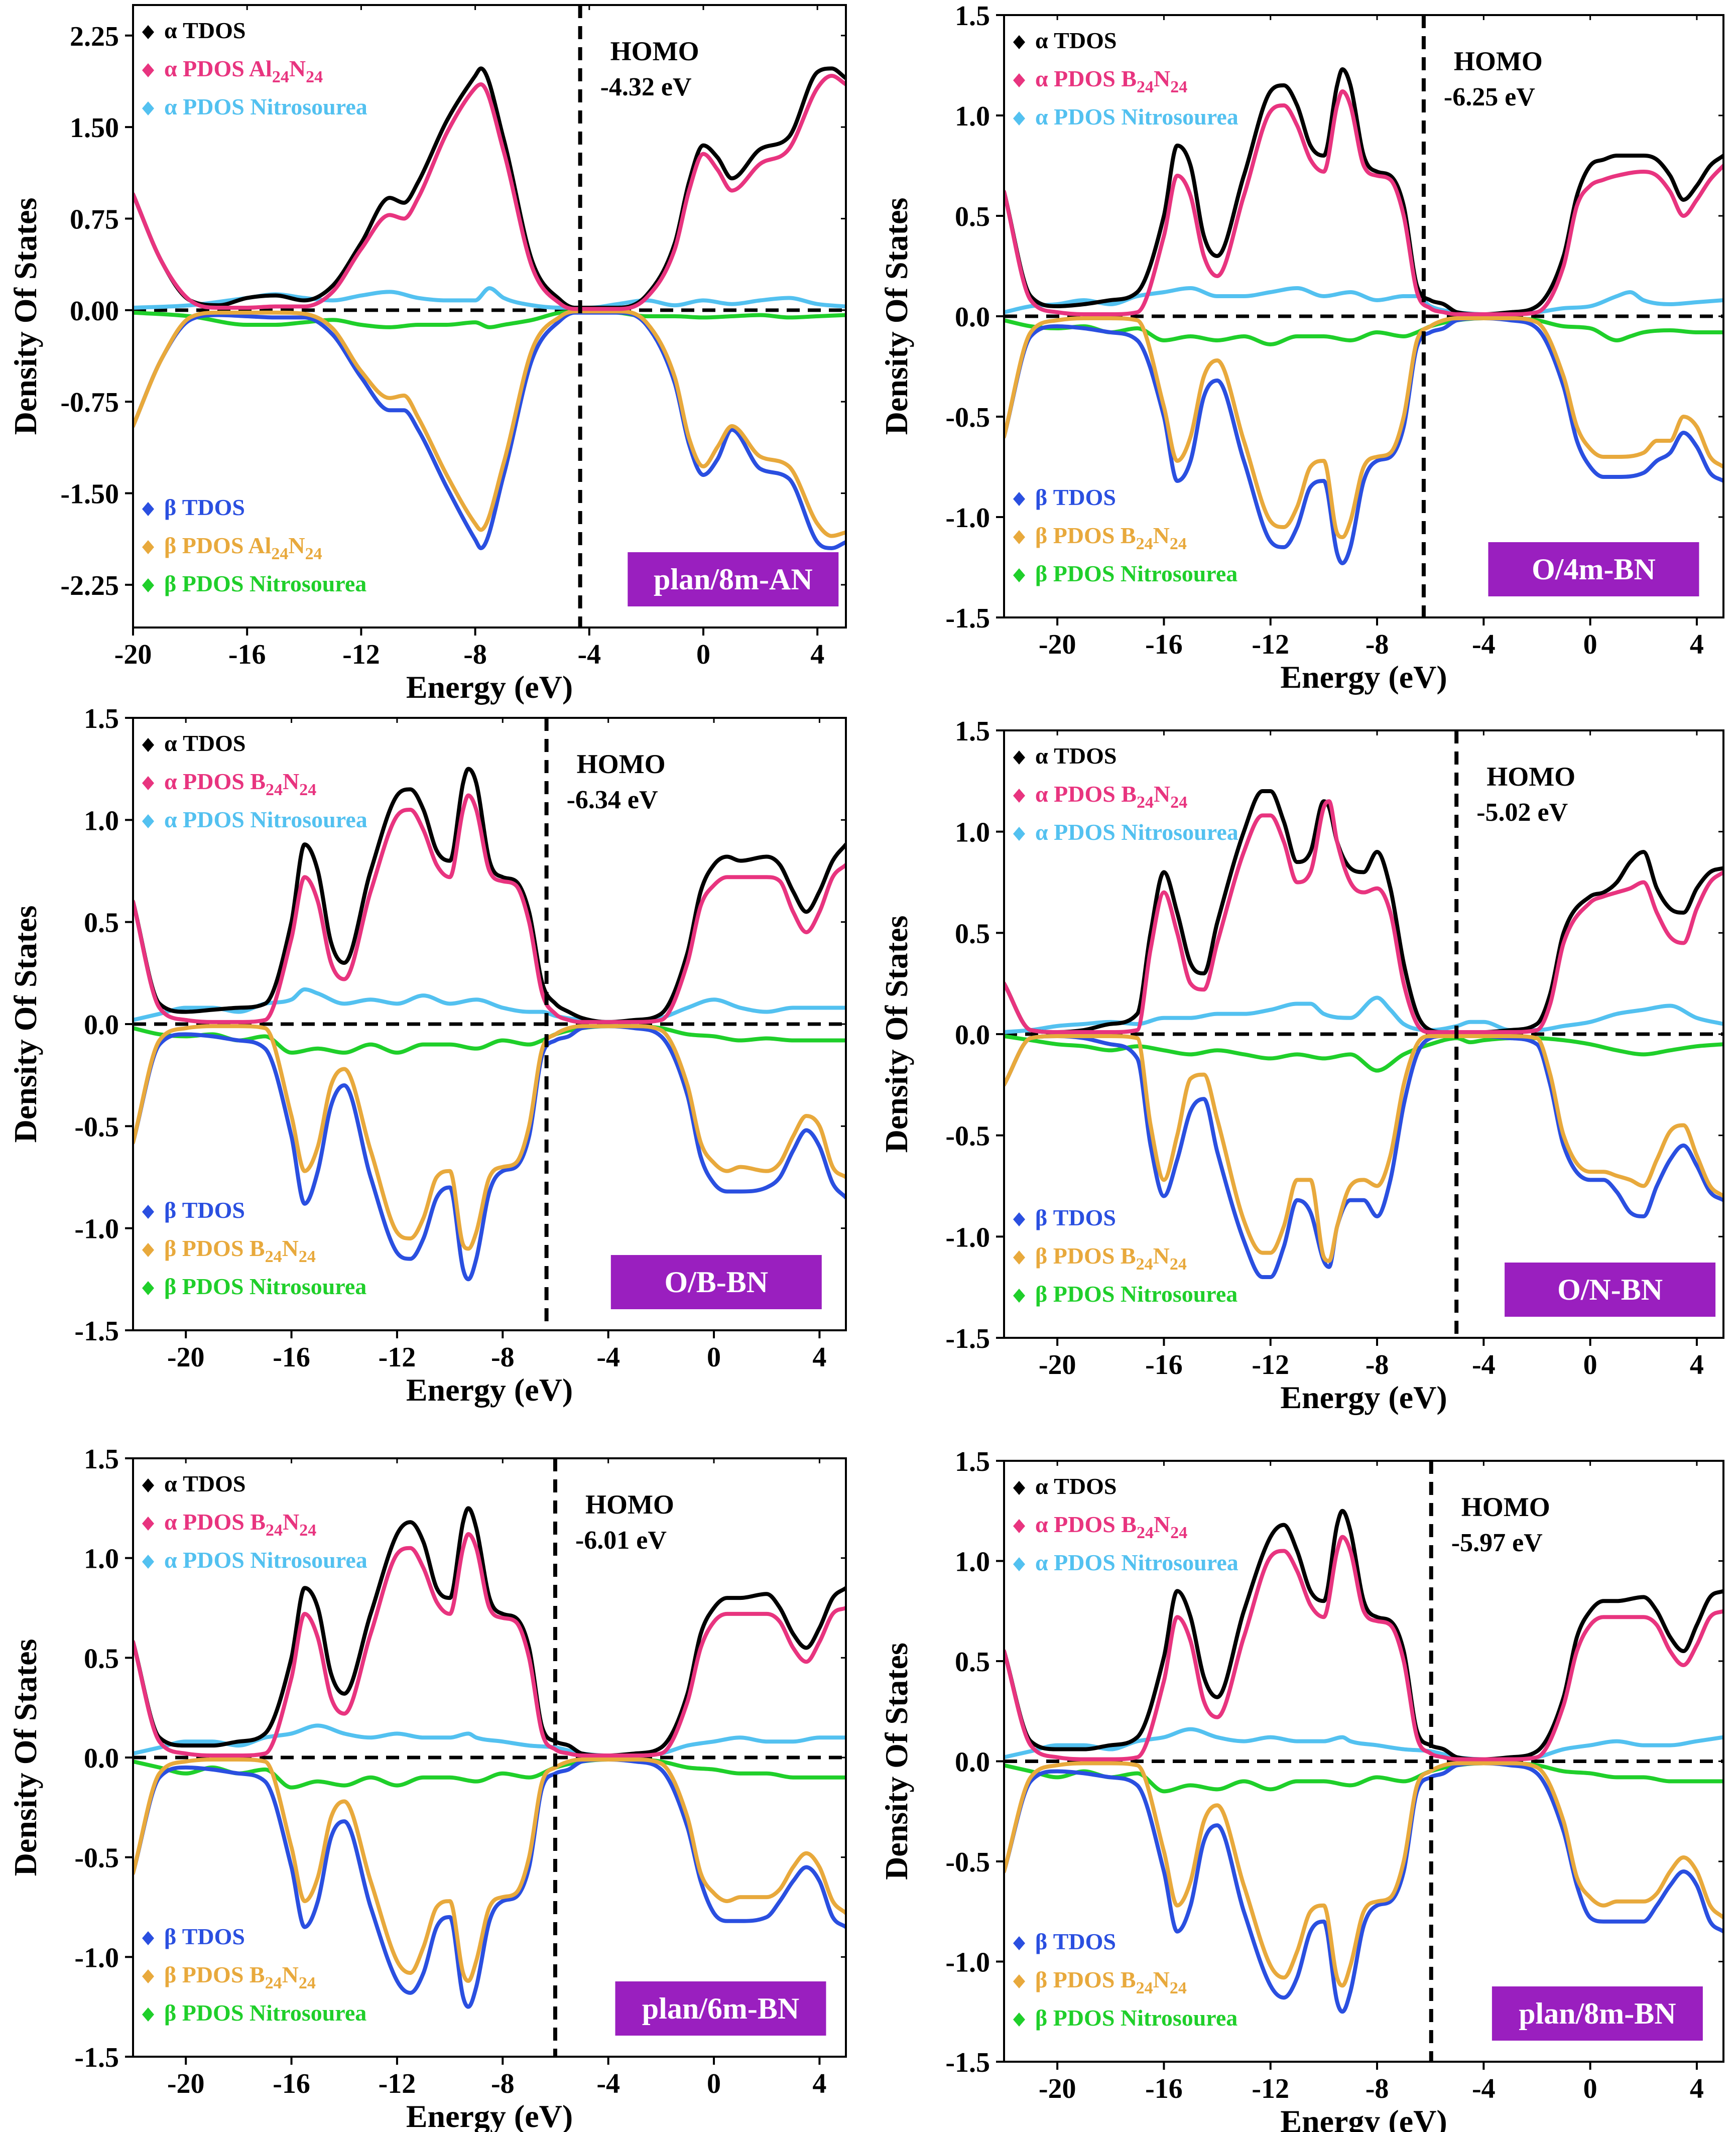 This screenshot has width=1736, height=2132. What do you see at coordinates (96, 1957) in the screenshot?
I see `y-tick-label: -1.0` at bounding box center [96, 1957].